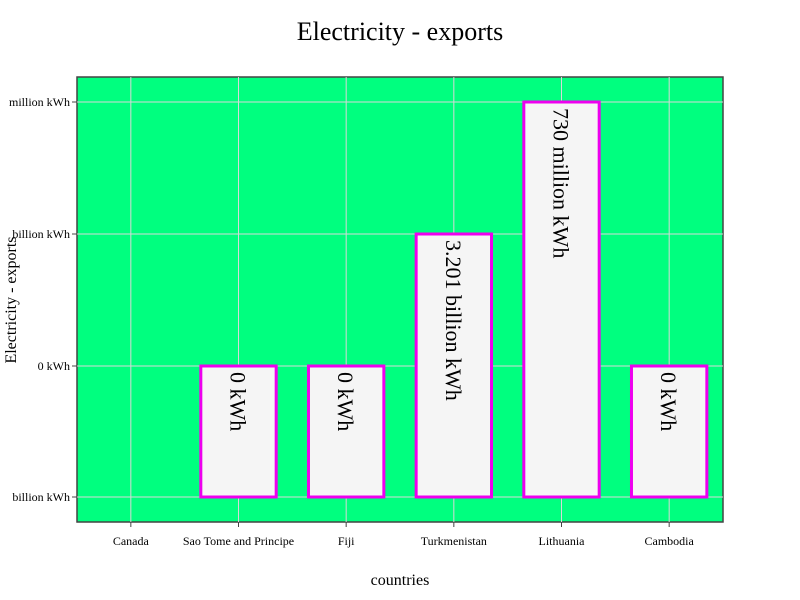  Describe the element at coordinates (454, 541) in the screenshot. I see `x-tick-label: Turkmenistan` at that location.